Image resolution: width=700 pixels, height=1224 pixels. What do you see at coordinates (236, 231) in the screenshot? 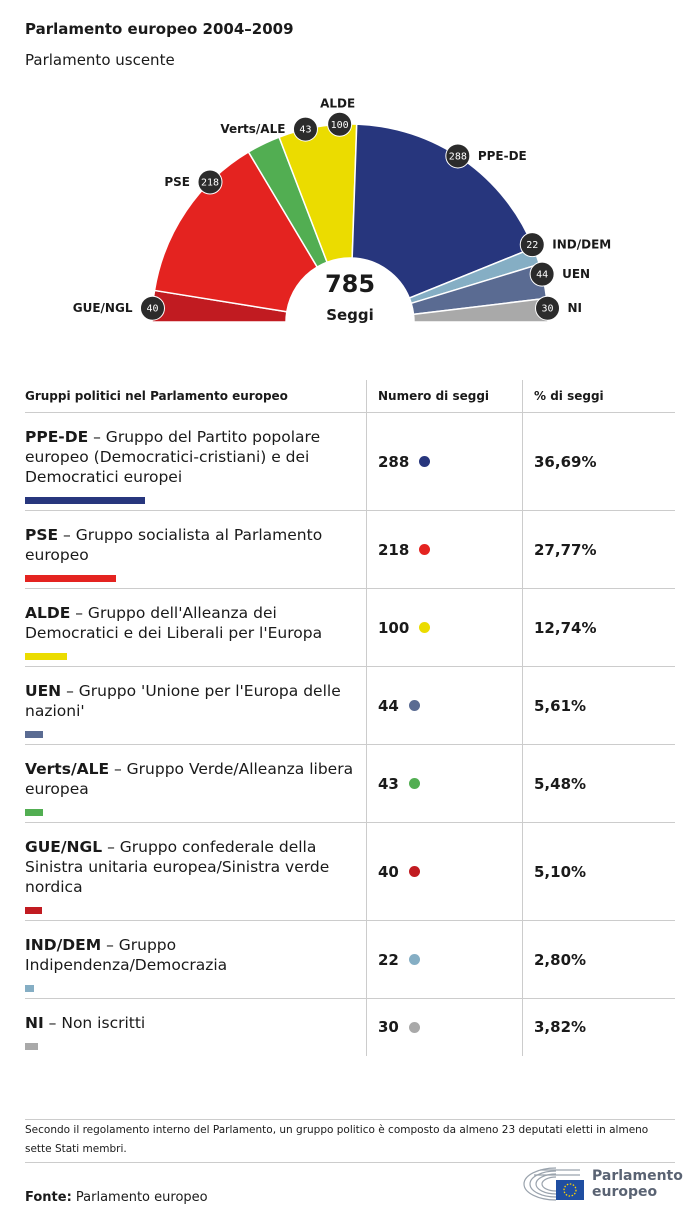
I see `segment-pse` at bounding box center [236, 231].